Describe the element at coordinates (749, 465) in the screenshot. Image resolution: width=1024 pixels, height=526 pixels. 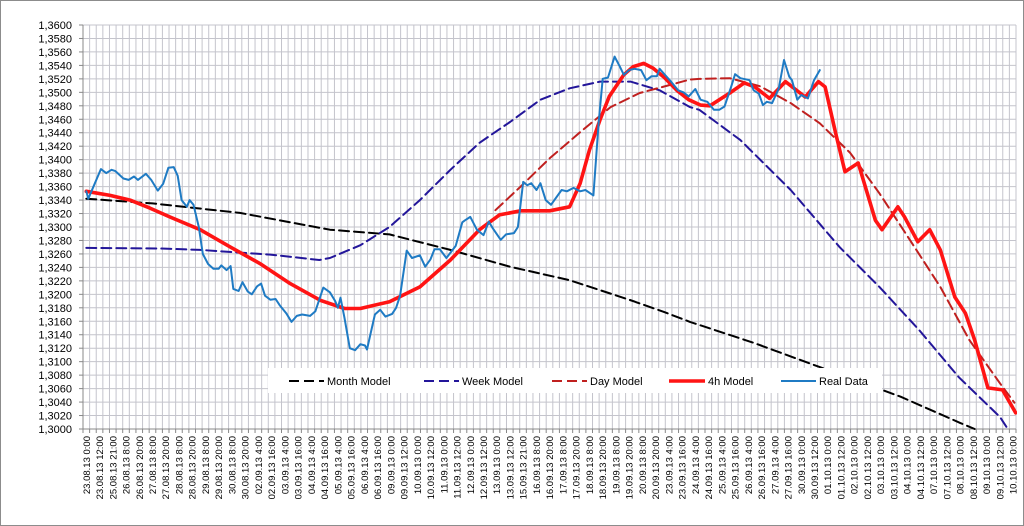
I see `x-tick-label: 26.09.13 4:00` at that location.